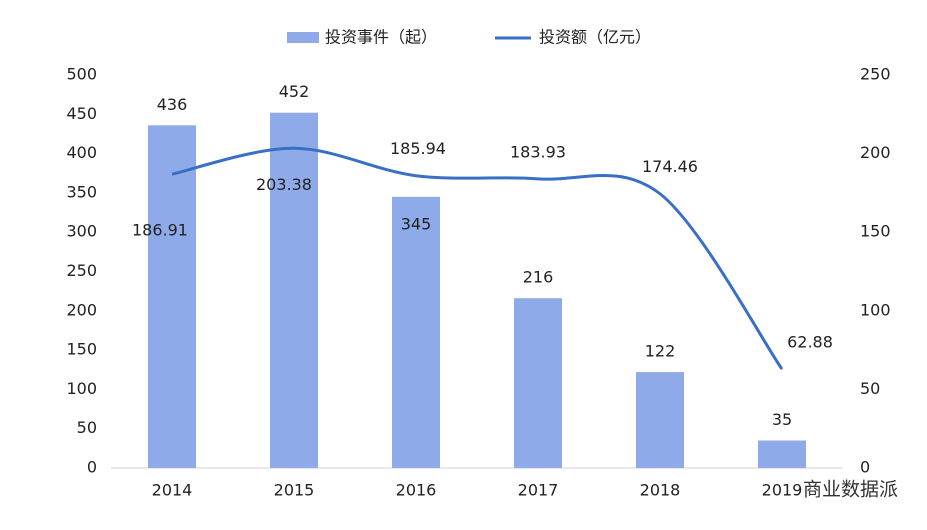 Image resolution: width=927 pixels, height=530 pixels. What do you see at coordinates (81, 309) in the screenshot?
I see `y-tick-label: 200` at bounding box center [81, 309].